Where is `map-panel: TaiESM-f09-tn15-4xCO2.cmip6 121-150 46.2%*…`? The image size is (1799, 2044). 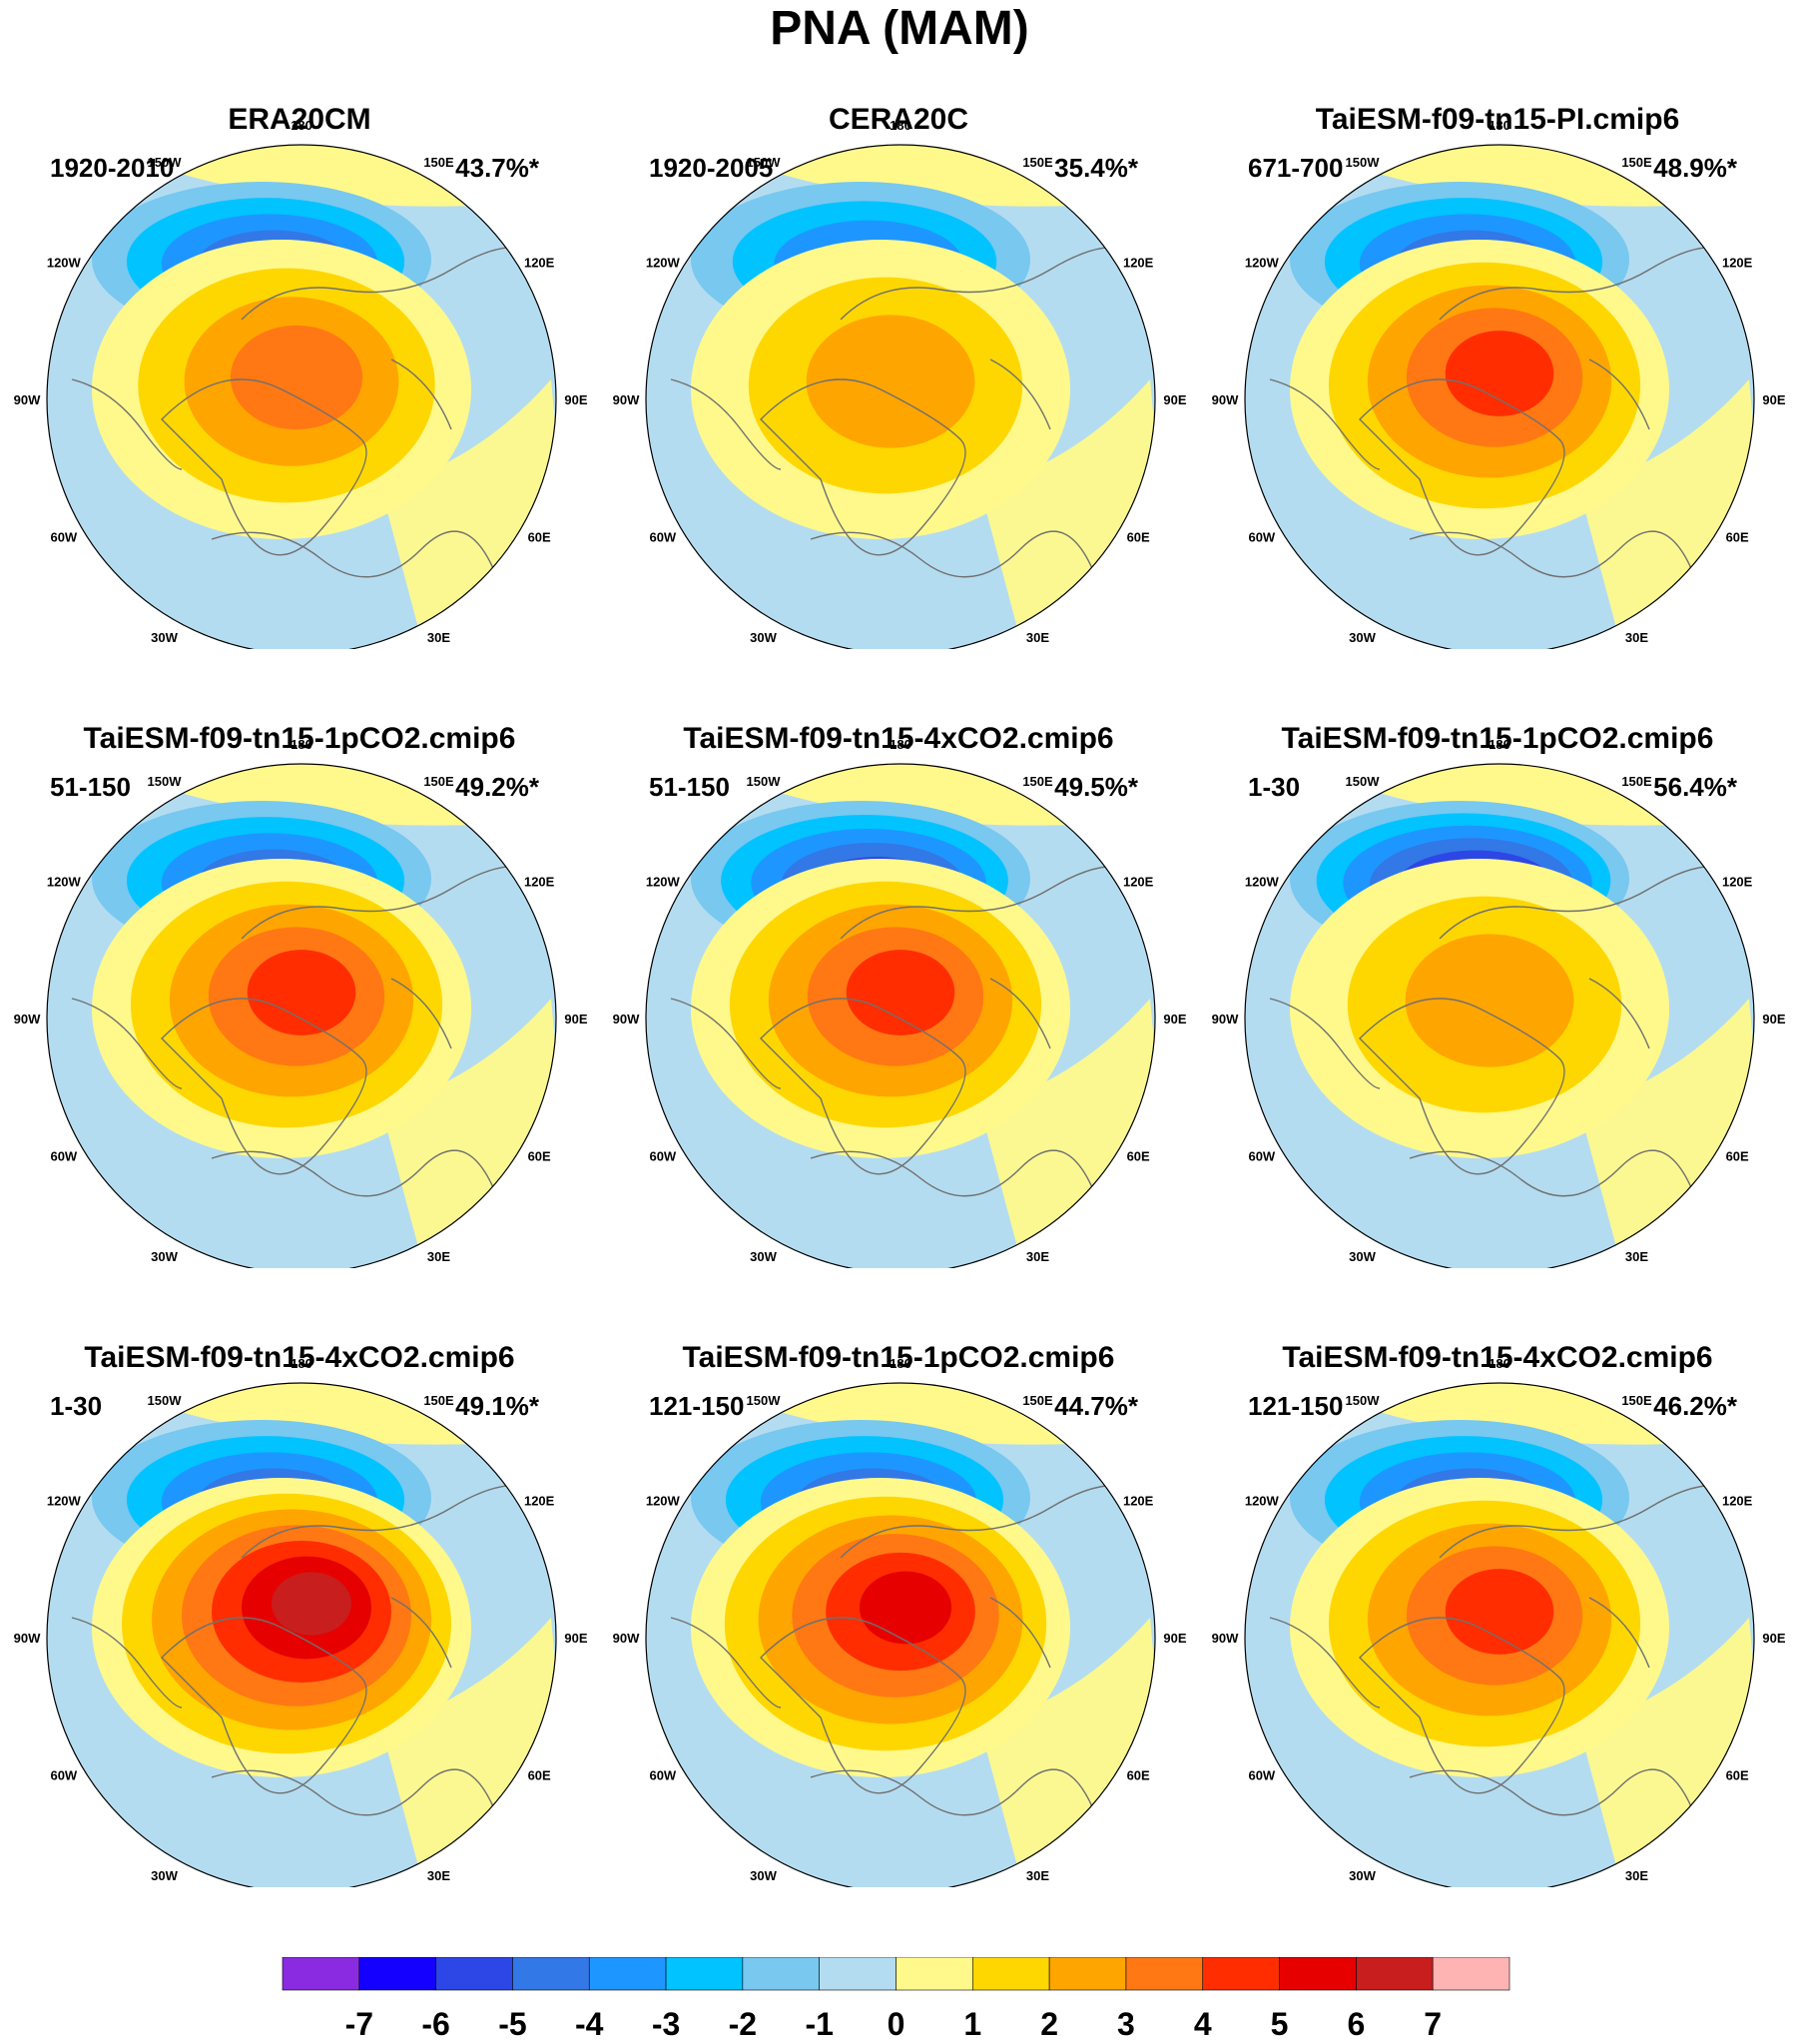
map-panel: TaiESM-f09-tn15-4xCO2.cmip6 121-150 46.2%*… is located at coordinates (1497, 1647).